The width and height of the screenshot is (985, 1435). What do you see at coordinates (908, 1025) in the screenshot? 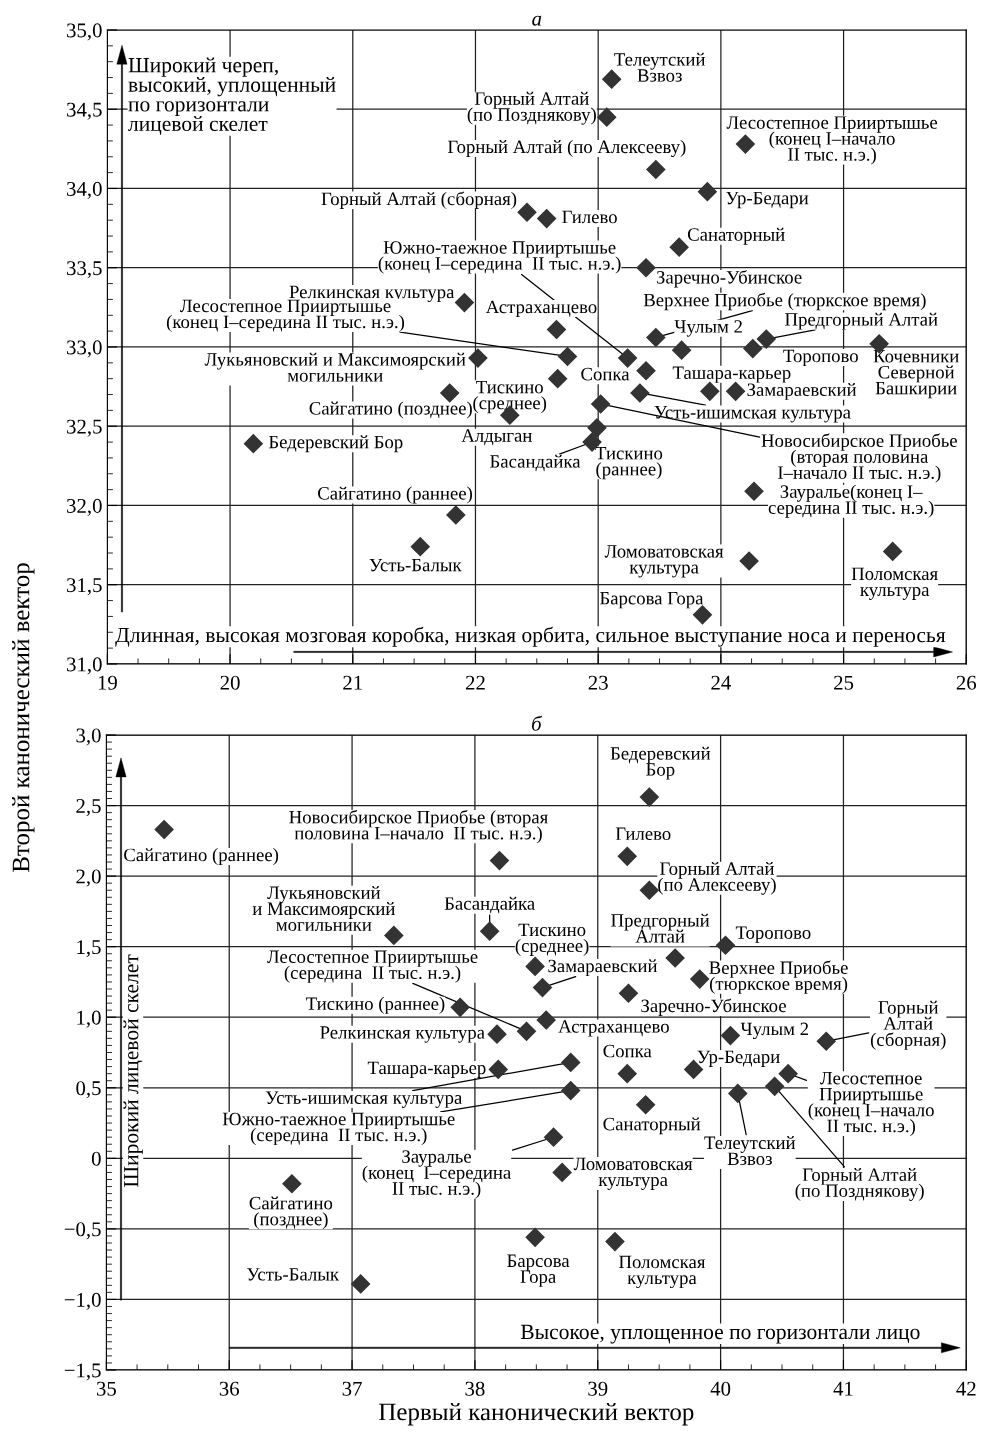
I see `annotation: Горный Алтай (сборная)` at bounding box center [908, 1025].